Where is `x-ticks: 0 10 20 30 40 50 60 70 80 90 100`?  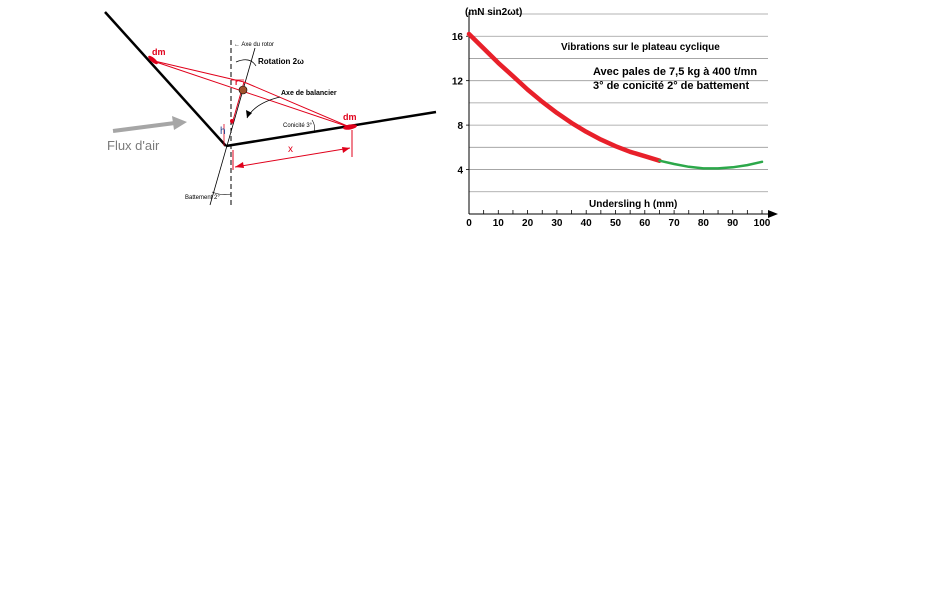 x-ticks: 0 10 20 30 40 50 60 70 80 90 100 is located at coordinates (618, 219).